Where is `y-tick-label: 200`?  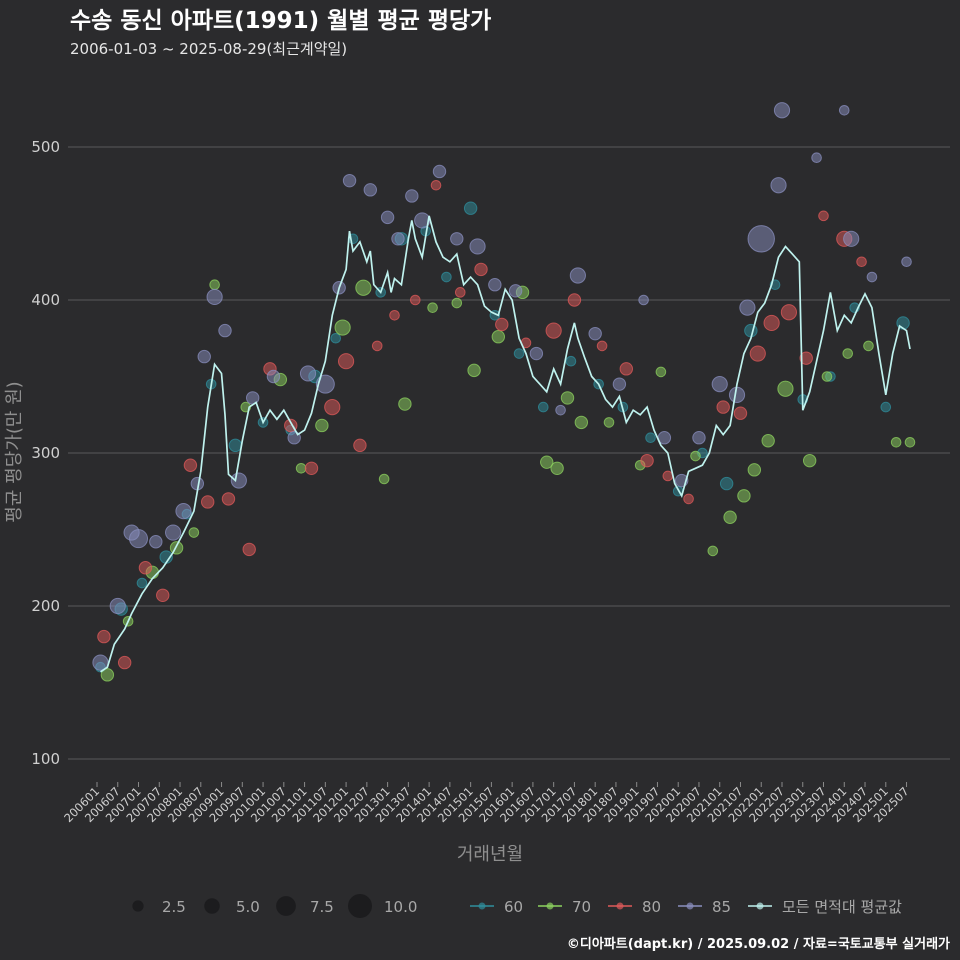 y-tick-label: 200 is located at coordinates (45, 606).